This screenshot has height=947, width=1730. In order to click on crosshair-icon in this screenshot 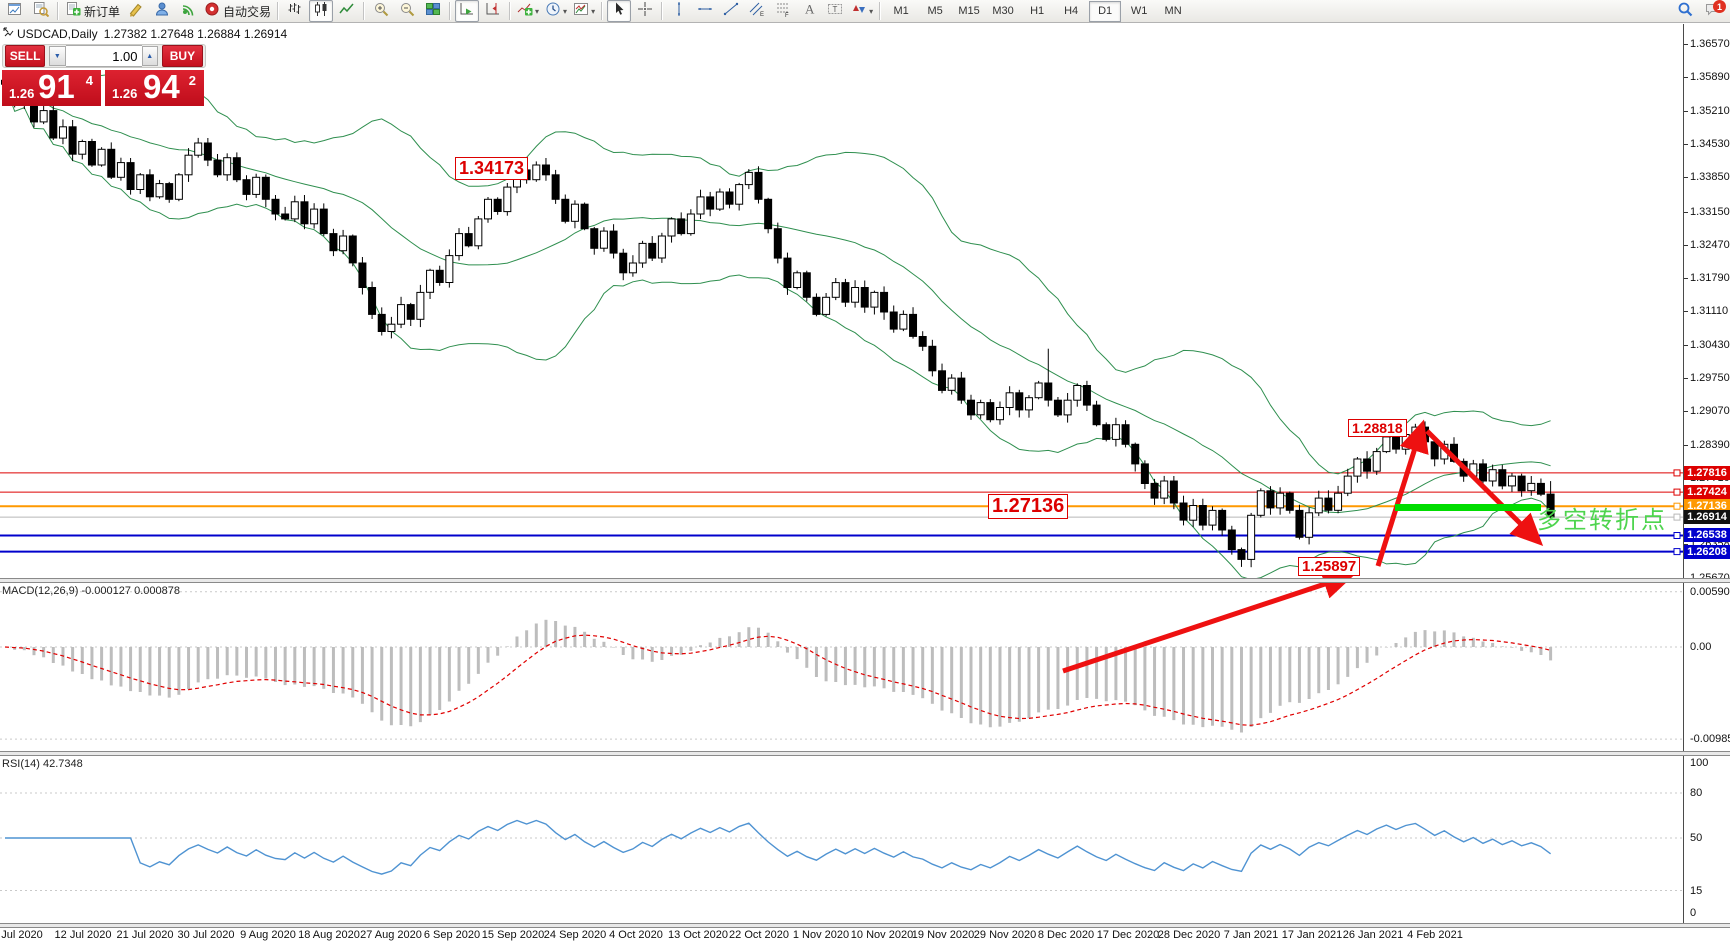, I will do `click(645, 11)`.